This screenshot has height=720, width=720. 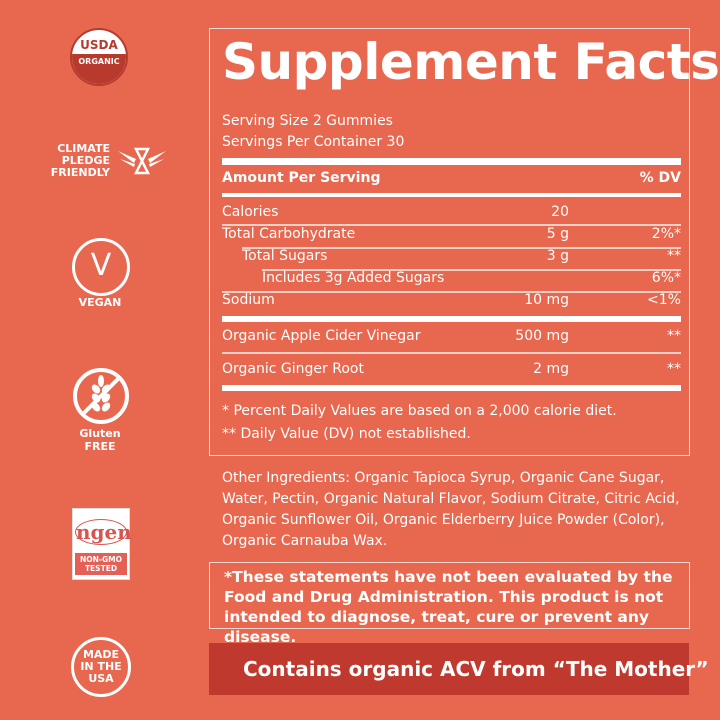 I want to click on serving-size: Serving Size 2 Gummies, so click(x=307, y=121).